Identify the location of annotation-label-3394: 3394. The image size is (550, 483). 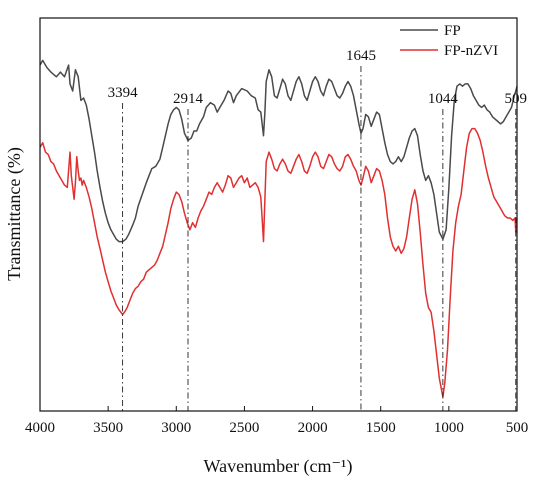
(123, 93).